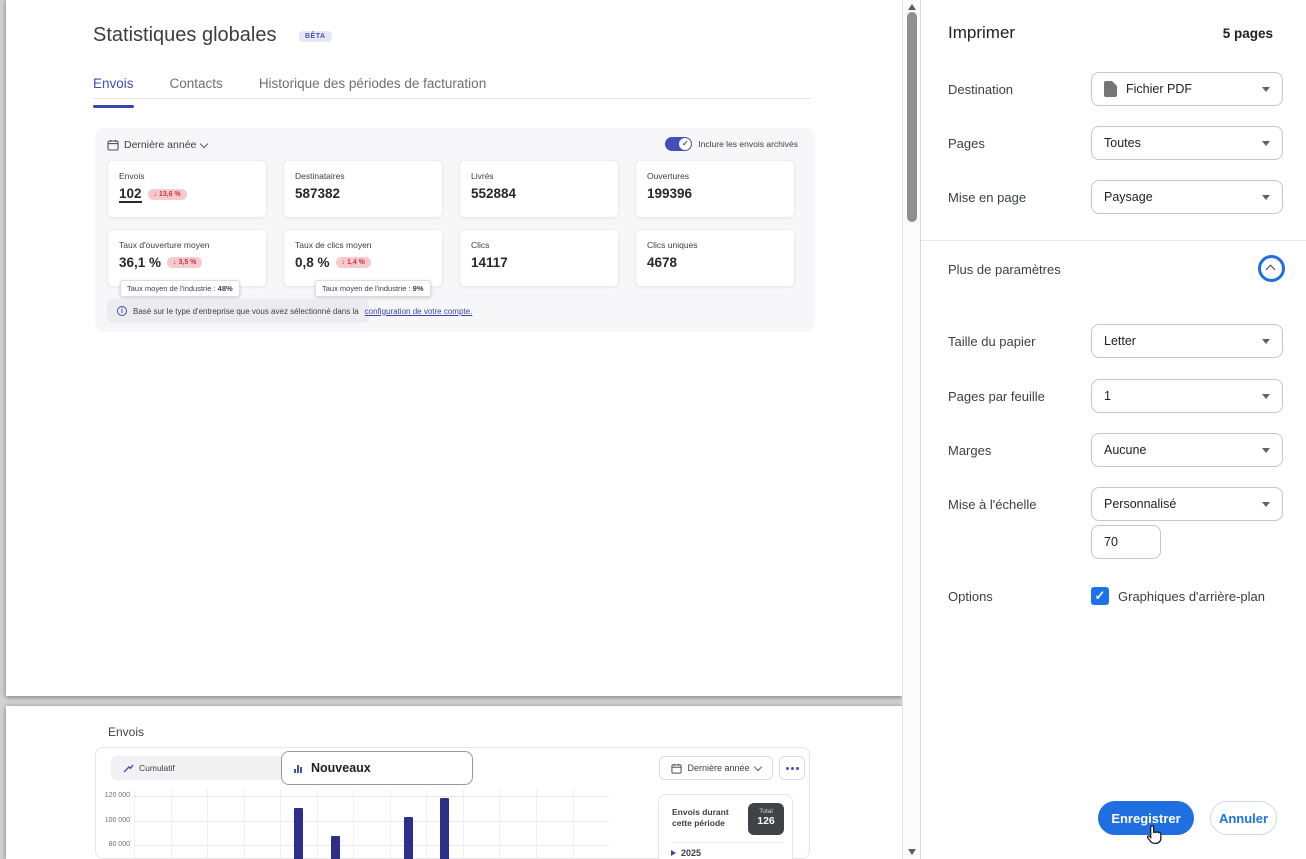  I want to click on panel-header: Imprimer 5 pages, so click(1110, 33).